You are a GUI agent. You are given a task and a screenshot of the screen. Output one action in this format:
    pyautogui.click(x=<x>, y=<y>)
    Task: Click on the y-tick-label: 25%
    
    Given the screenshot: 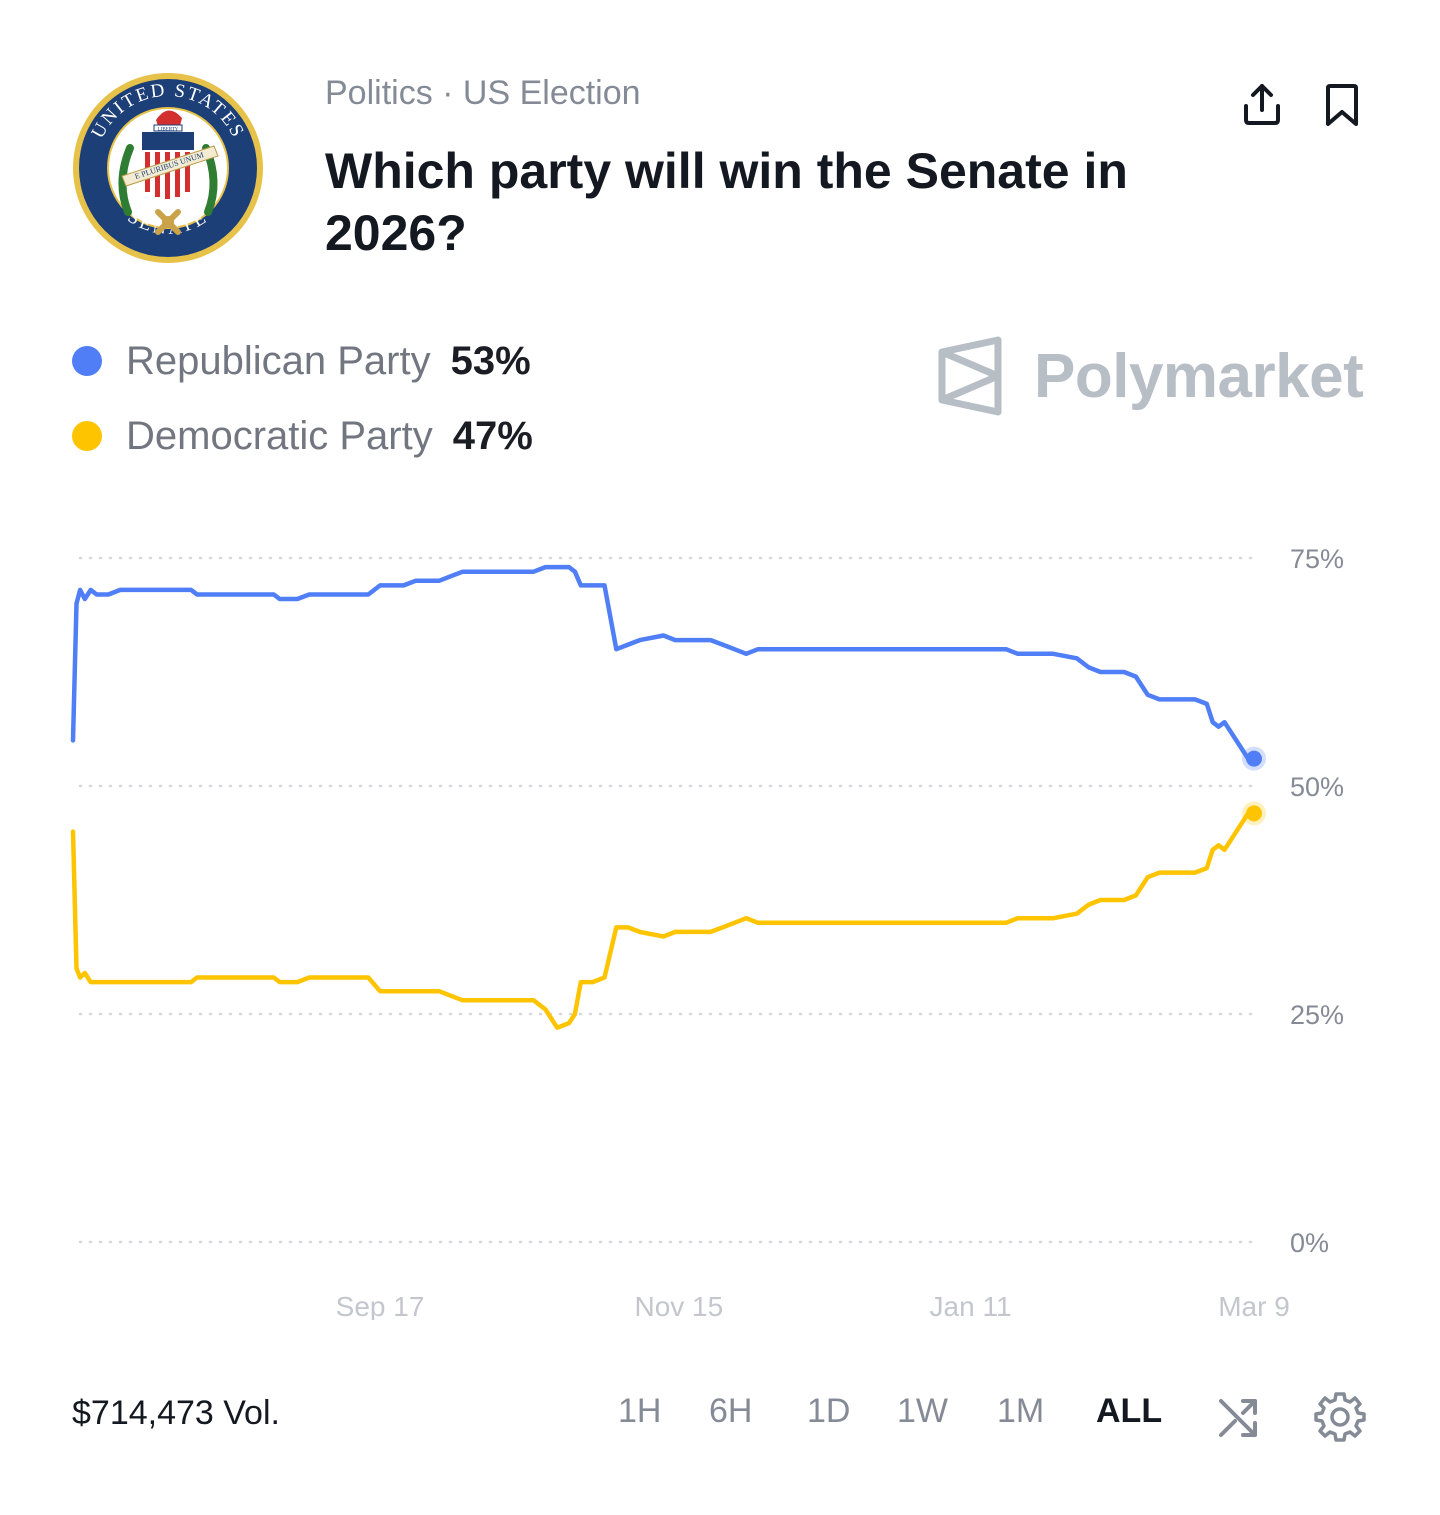 What is the action you would take?
    pyautogui.click(x=1317, y=1015)
    